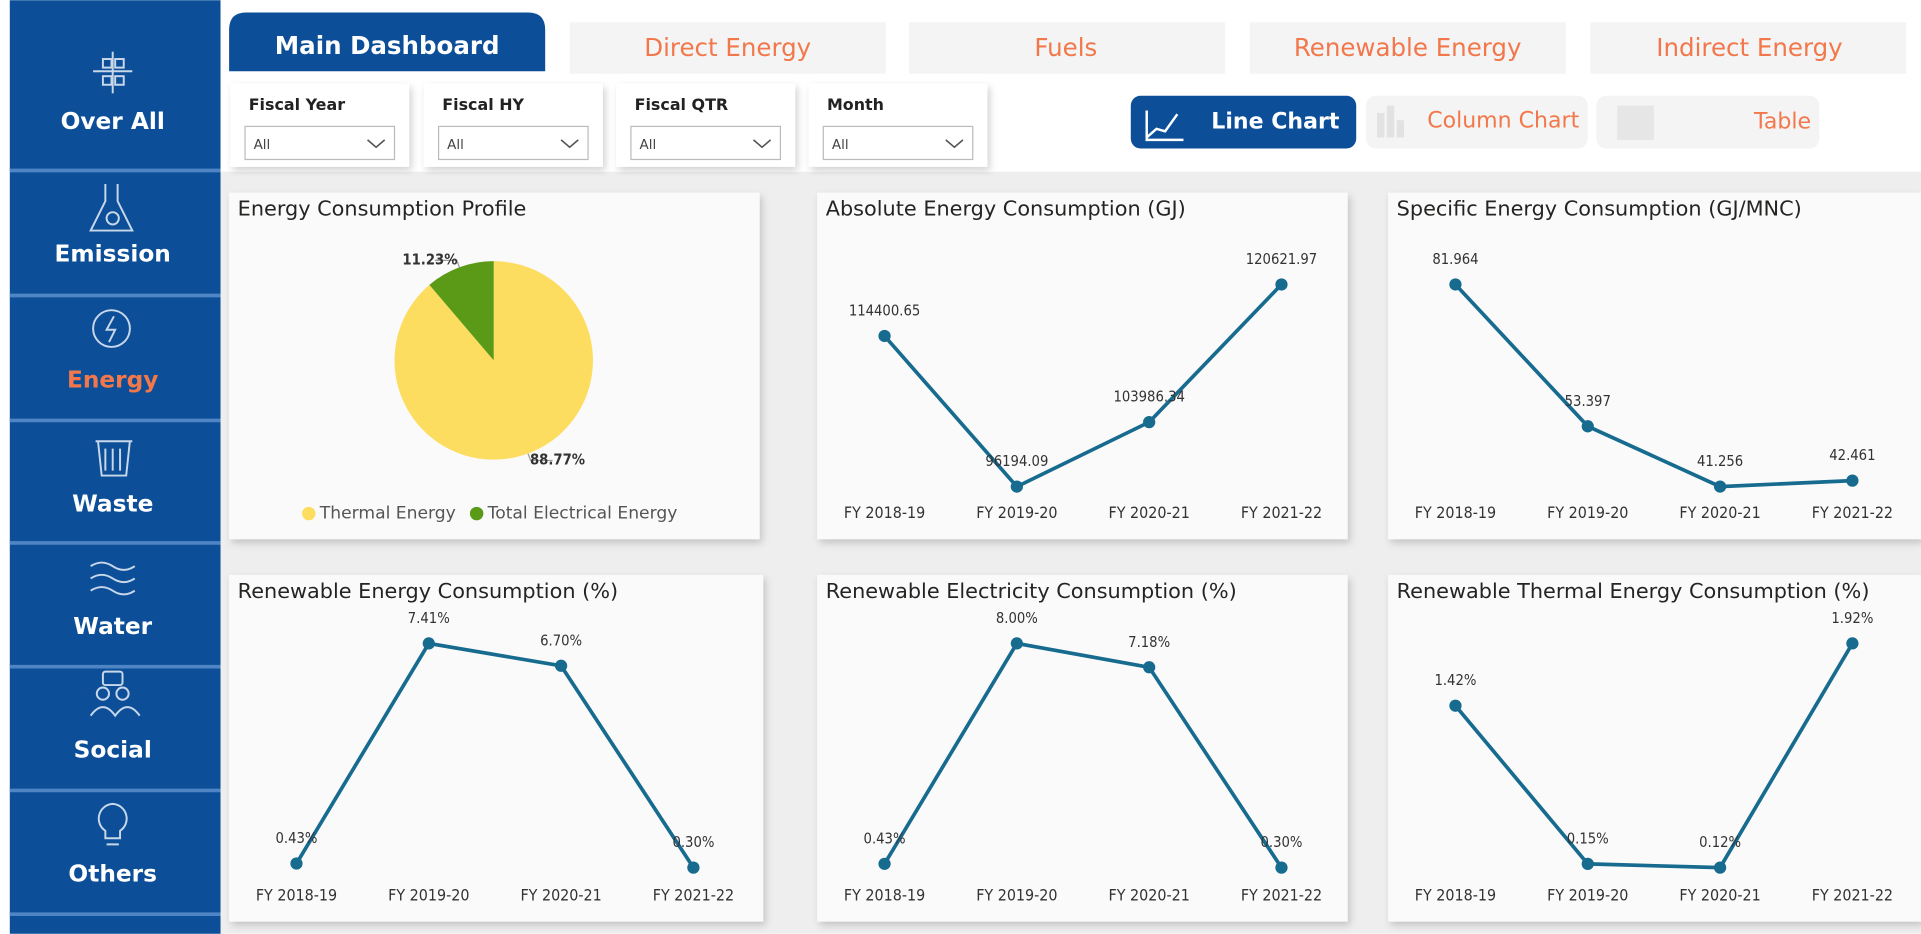 The height and width of the screenshot is (934, 1921). Describe the element at coordinates (429, 618) in the screenshot. I see `data-label: 7.41%` at that location.